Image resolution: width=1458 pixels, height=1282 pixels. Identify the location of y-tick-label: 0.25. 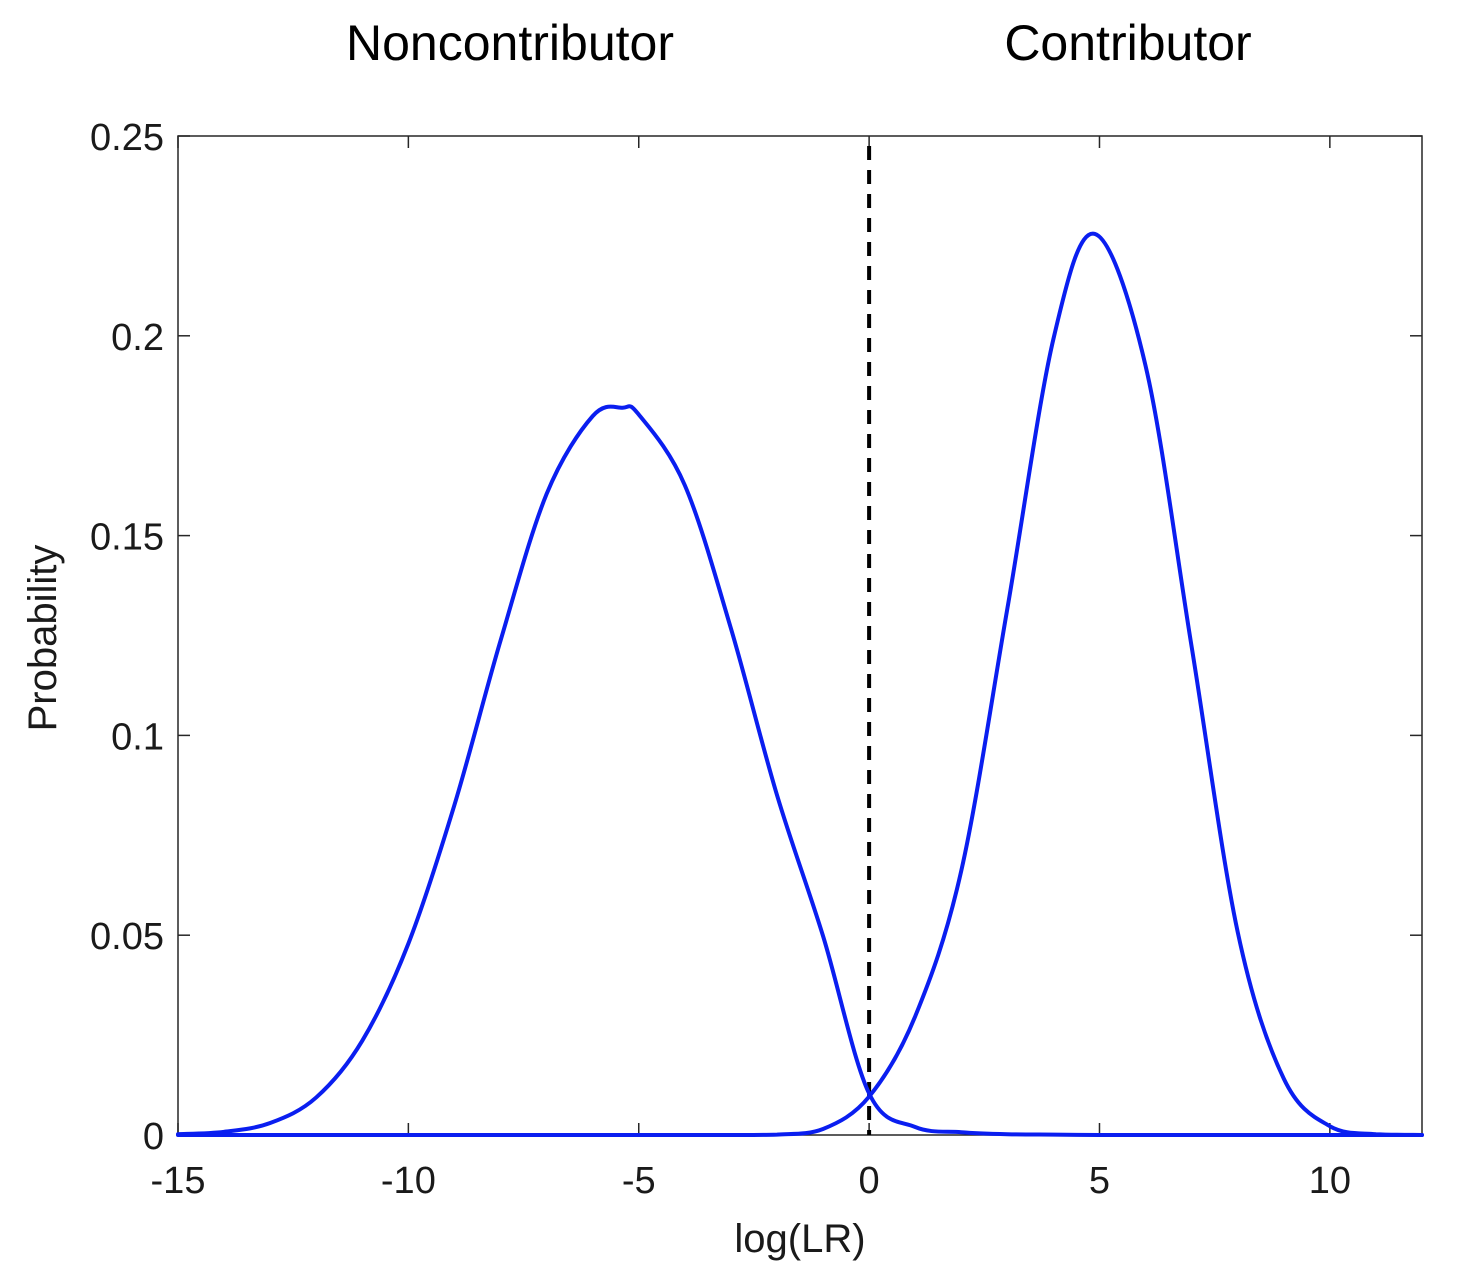
(127, 138).